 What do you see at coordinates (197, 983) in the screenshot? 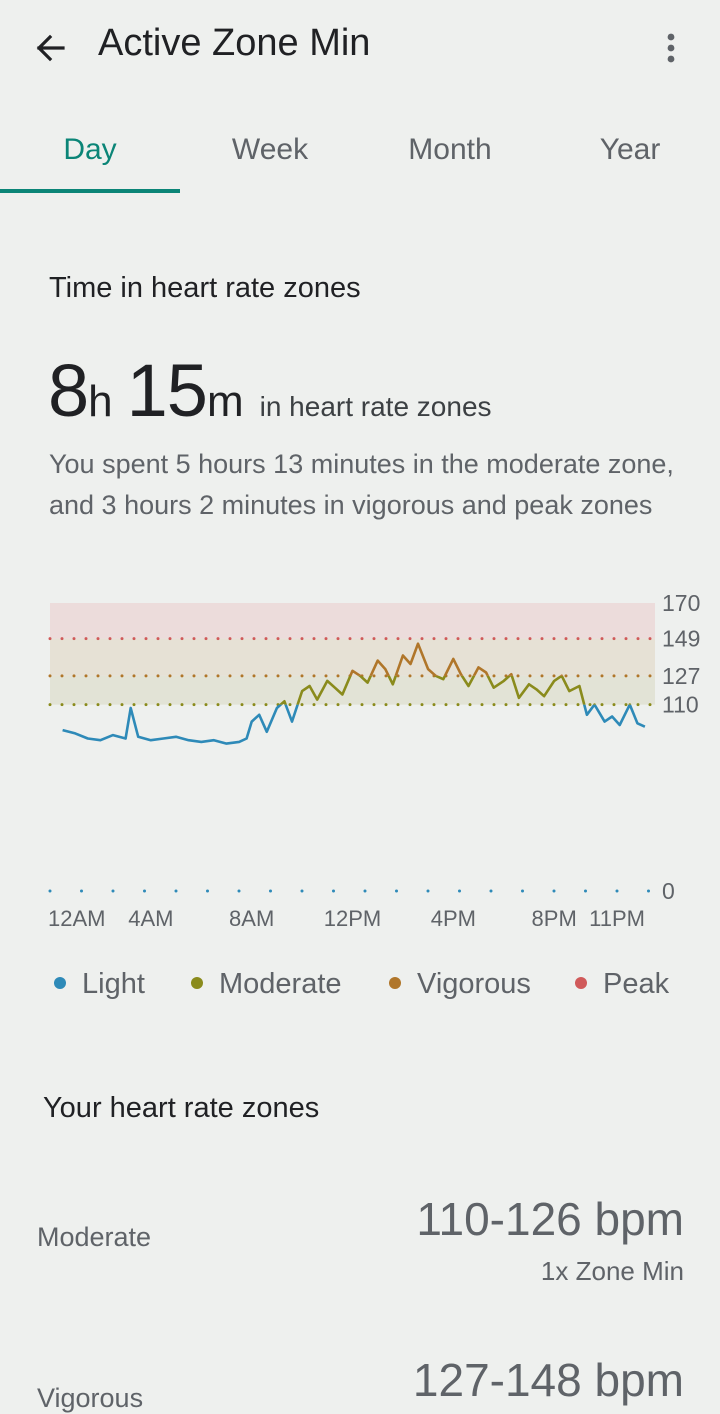
I see `legend-dot-moderate` at bounding box center [197, 983].